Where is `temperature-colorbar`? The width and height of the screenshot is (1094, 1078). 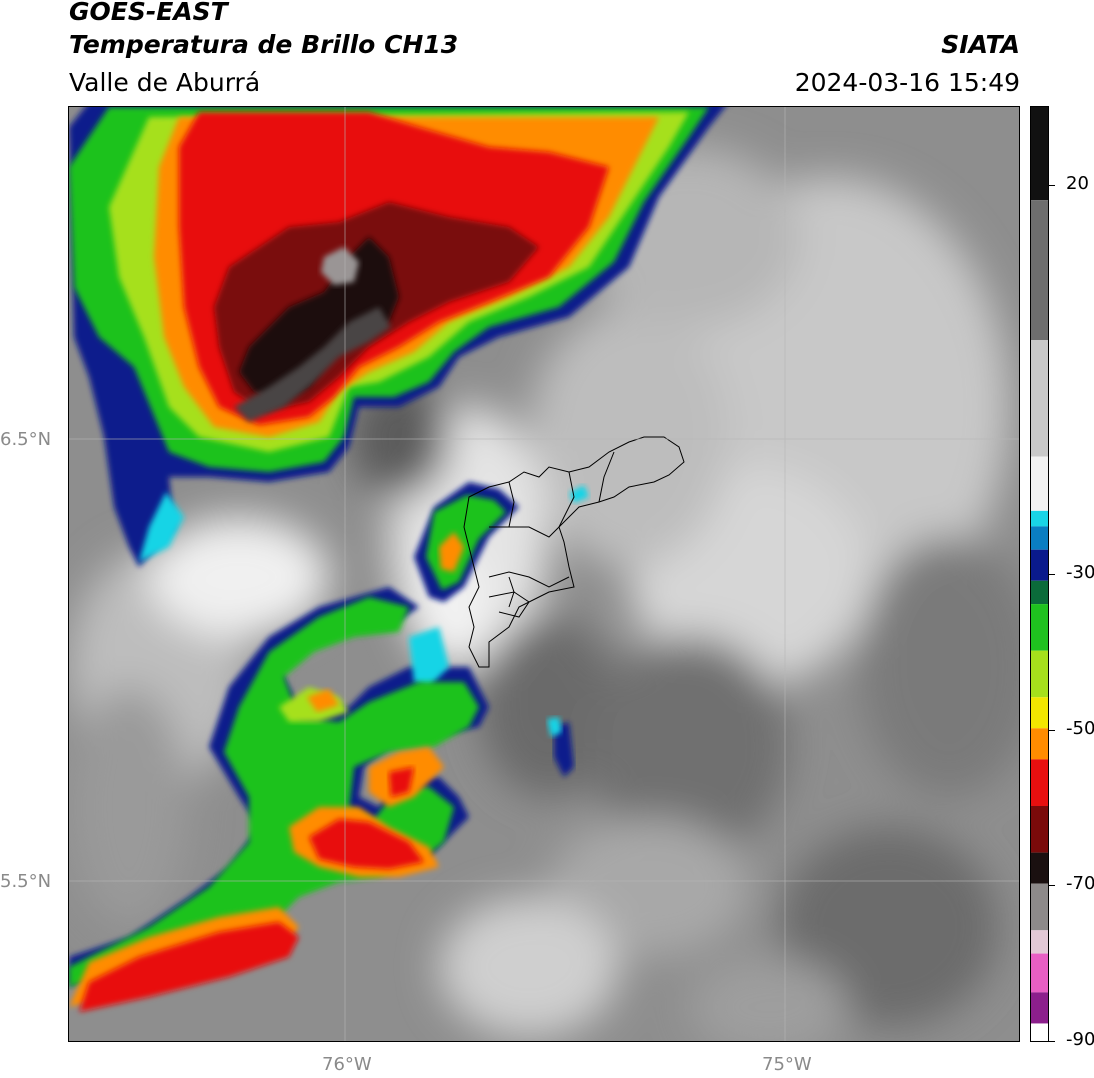 temperature-colorbar is located at coordinates (1039, 574).